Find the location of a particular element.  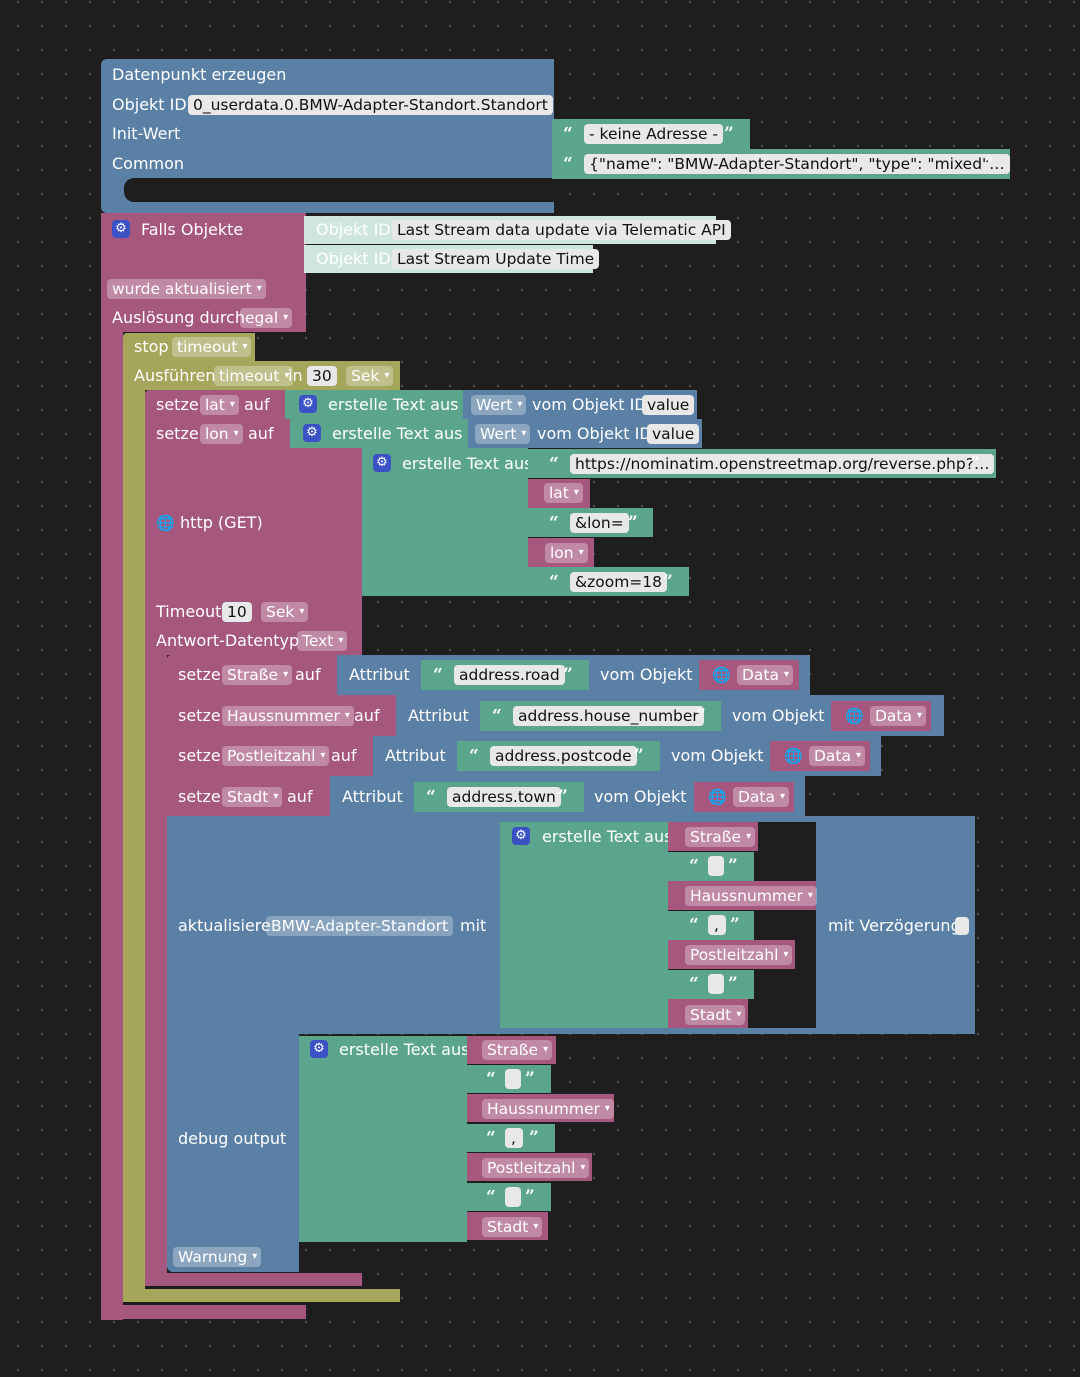

haussnummer-data-dropdown: Data is located at coordinates (898, 716).